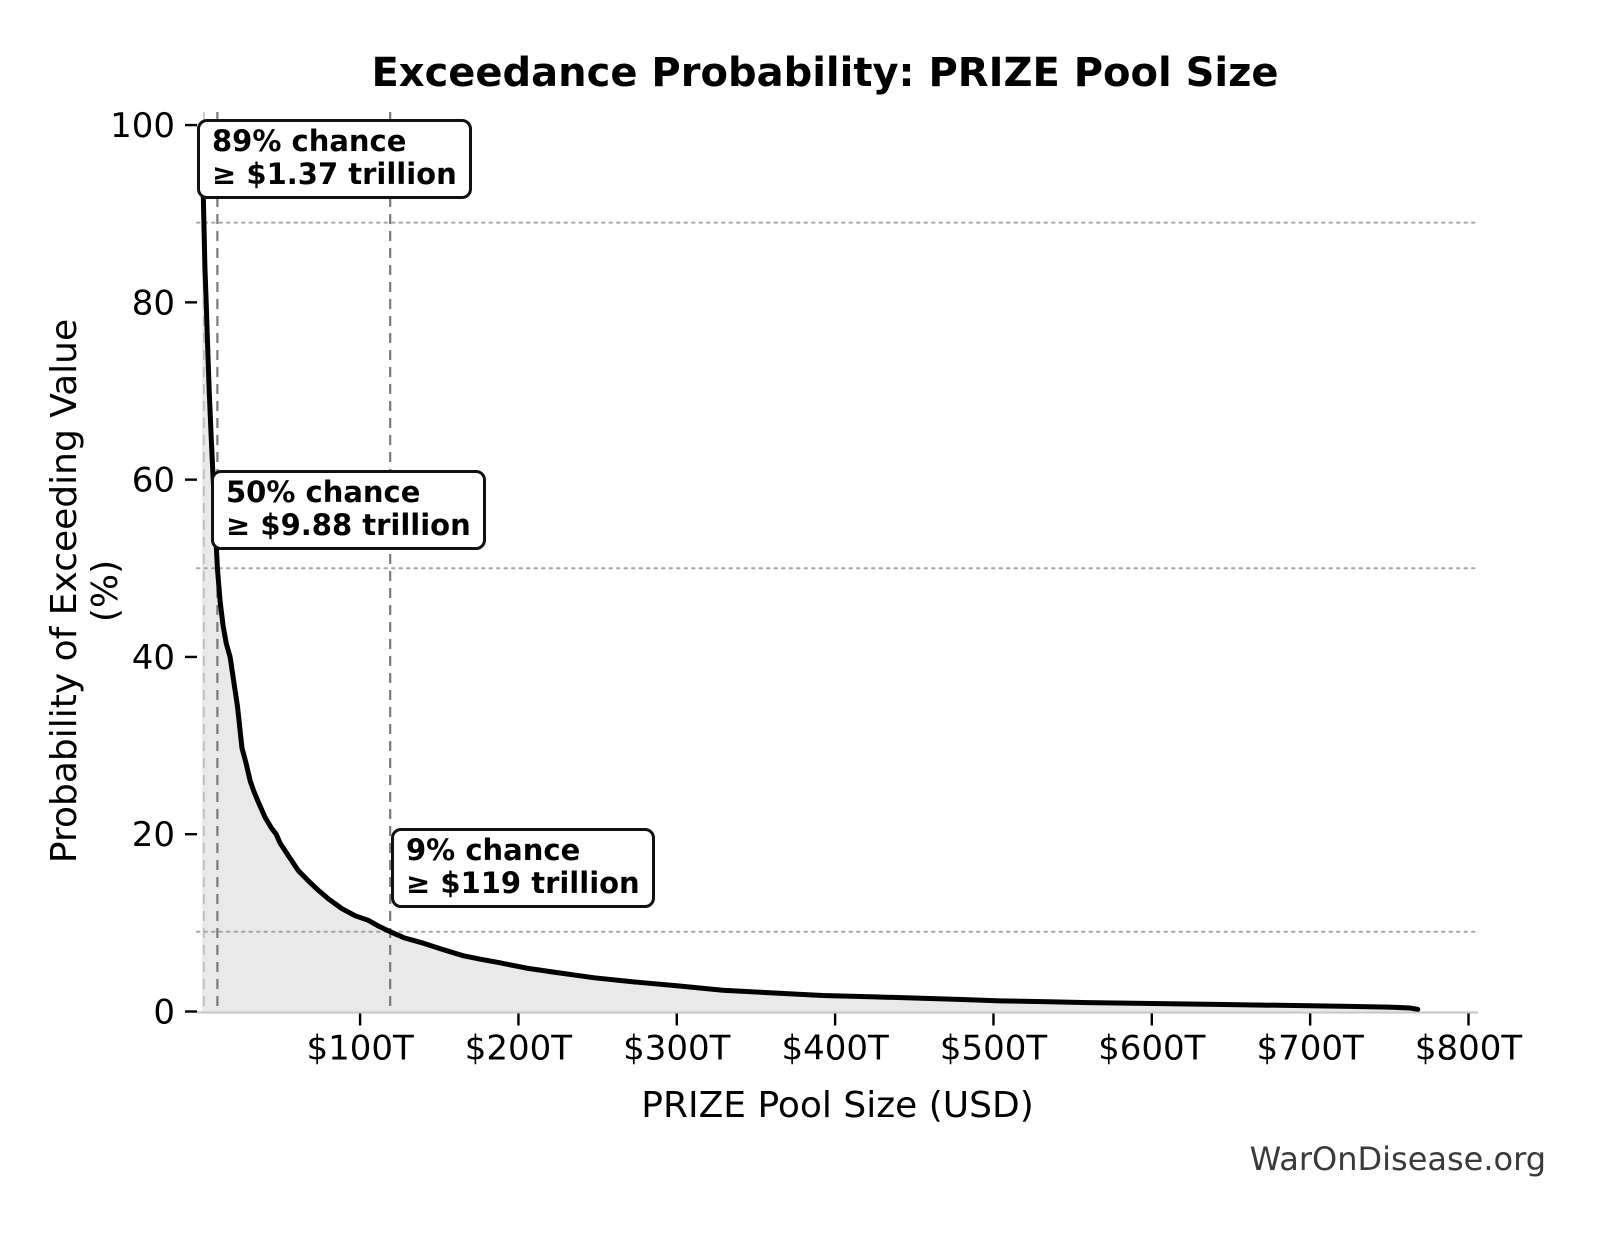 This screenshot has height=1234, width=1604. I want to click on x-tick-label: $100T, so click(360, 1049).